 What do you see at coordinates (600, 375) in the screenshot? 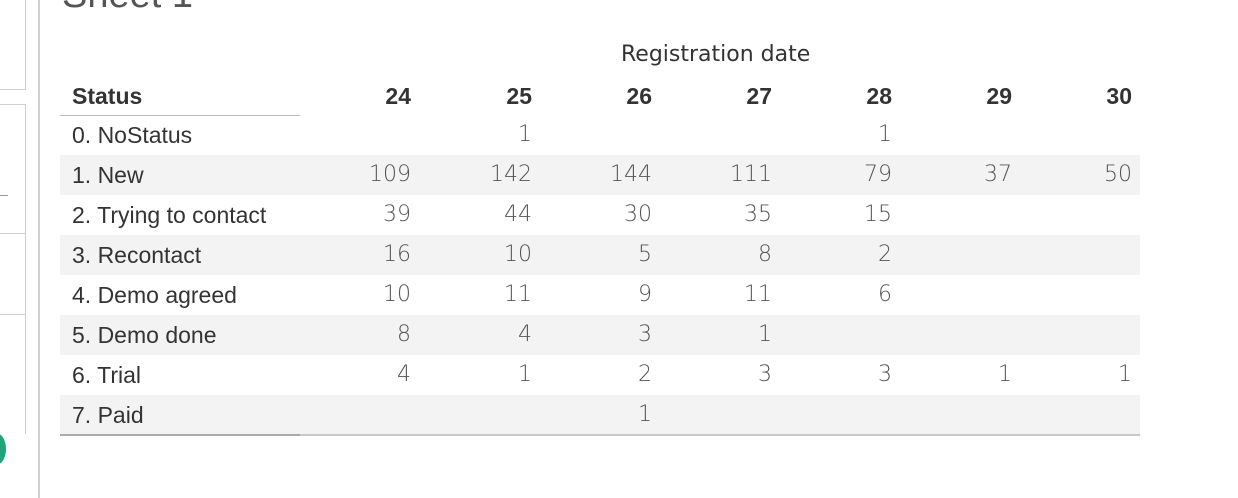
I see `table-row: 6. Trial 4 1 2 3 3 1 1` at bounding box center [600, 375].